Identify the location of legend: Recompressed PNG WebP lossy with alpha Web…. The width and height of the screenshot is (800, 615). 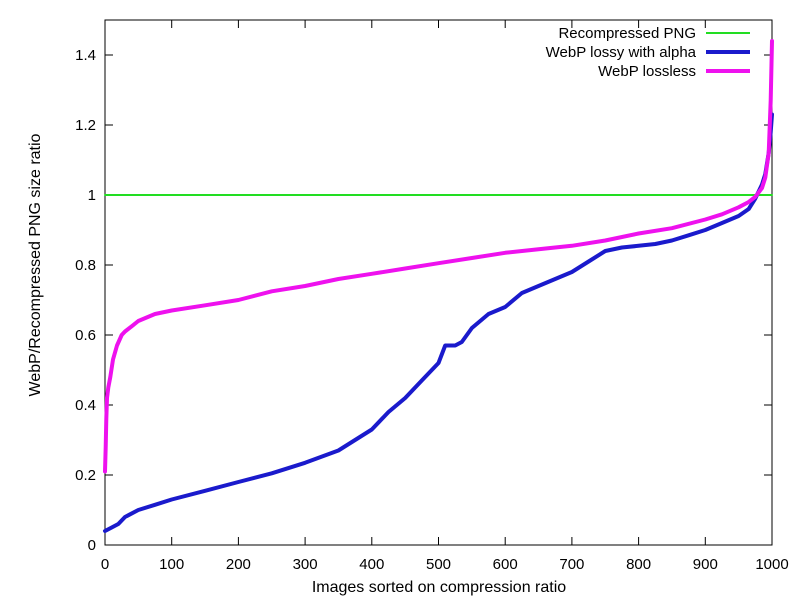
(648, 52).